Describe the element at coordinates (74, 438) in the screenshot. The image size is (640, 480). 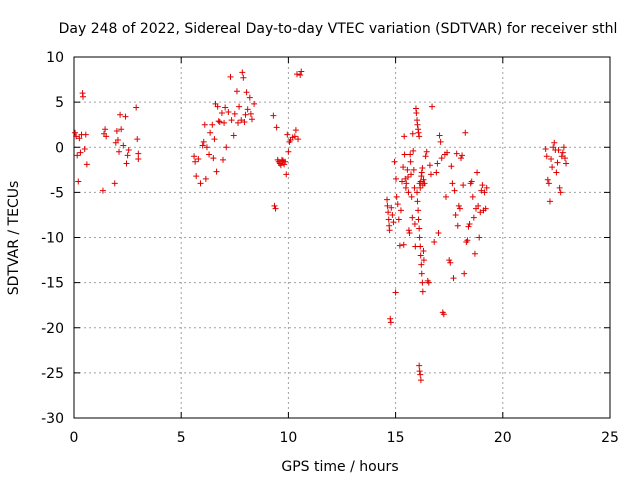
I see `x-tick-label: 0` at that location.